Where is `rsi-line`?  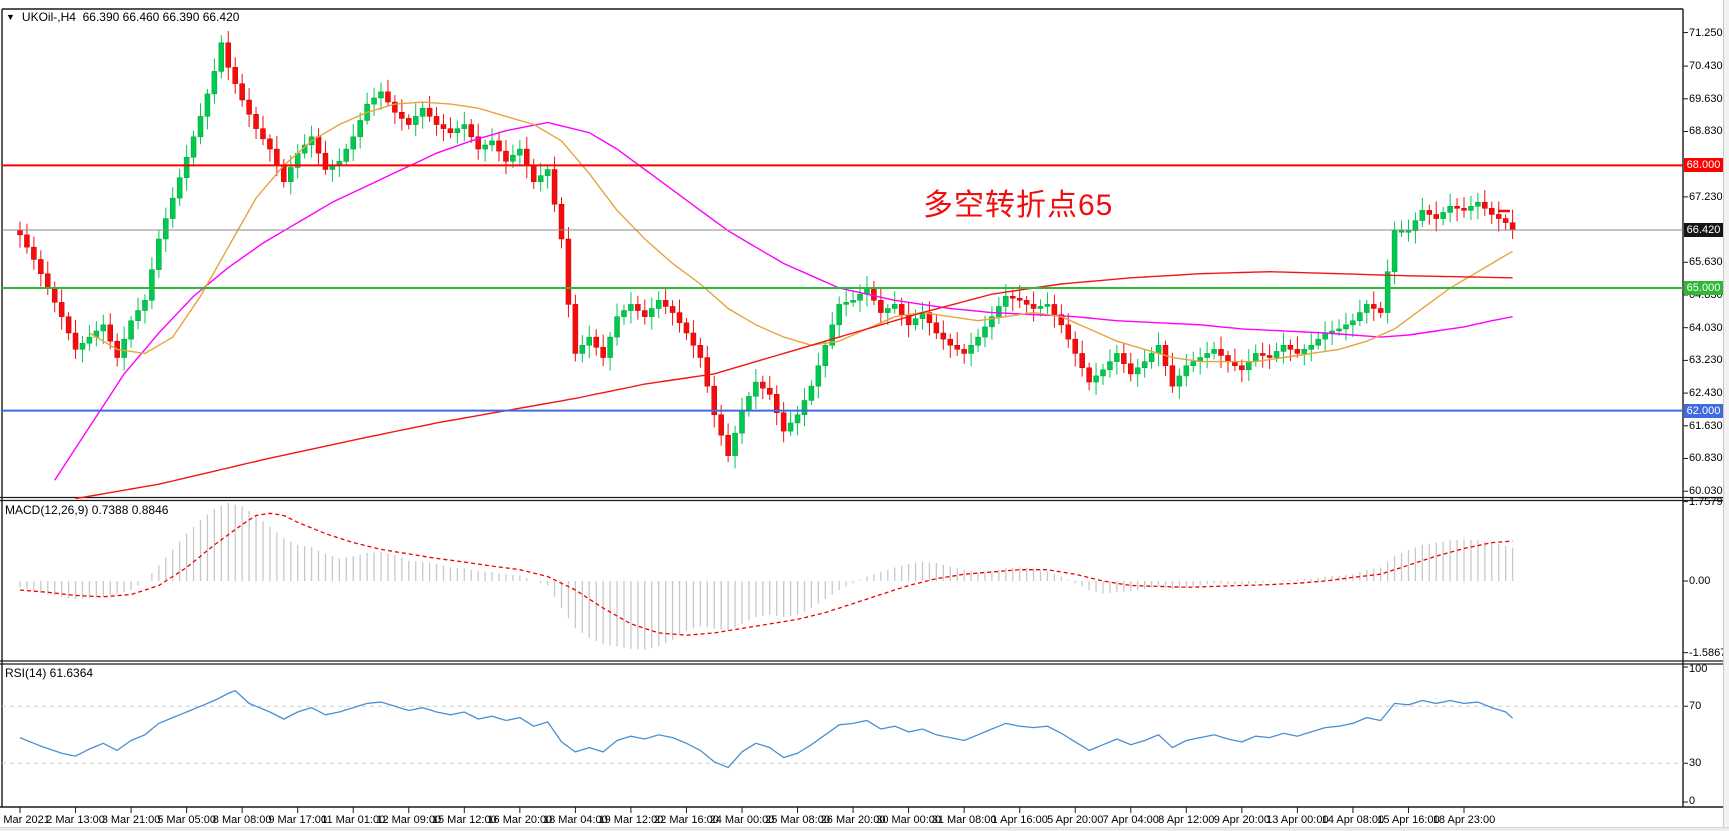
rsi-line is located at coordinates (766, 729).